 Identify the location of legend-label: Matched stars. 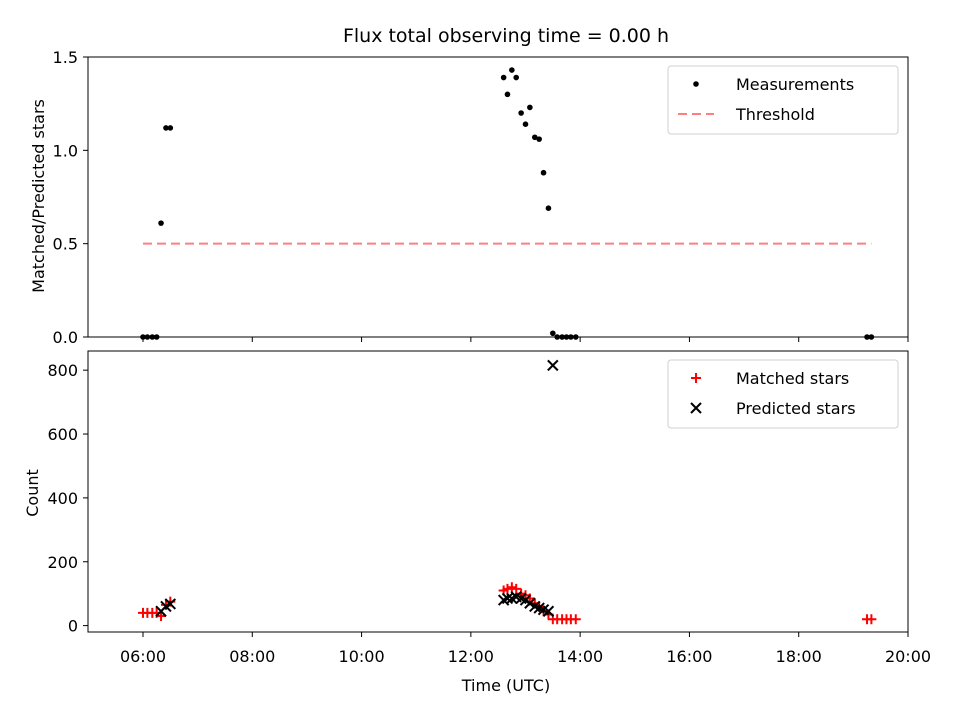
(792, 378).